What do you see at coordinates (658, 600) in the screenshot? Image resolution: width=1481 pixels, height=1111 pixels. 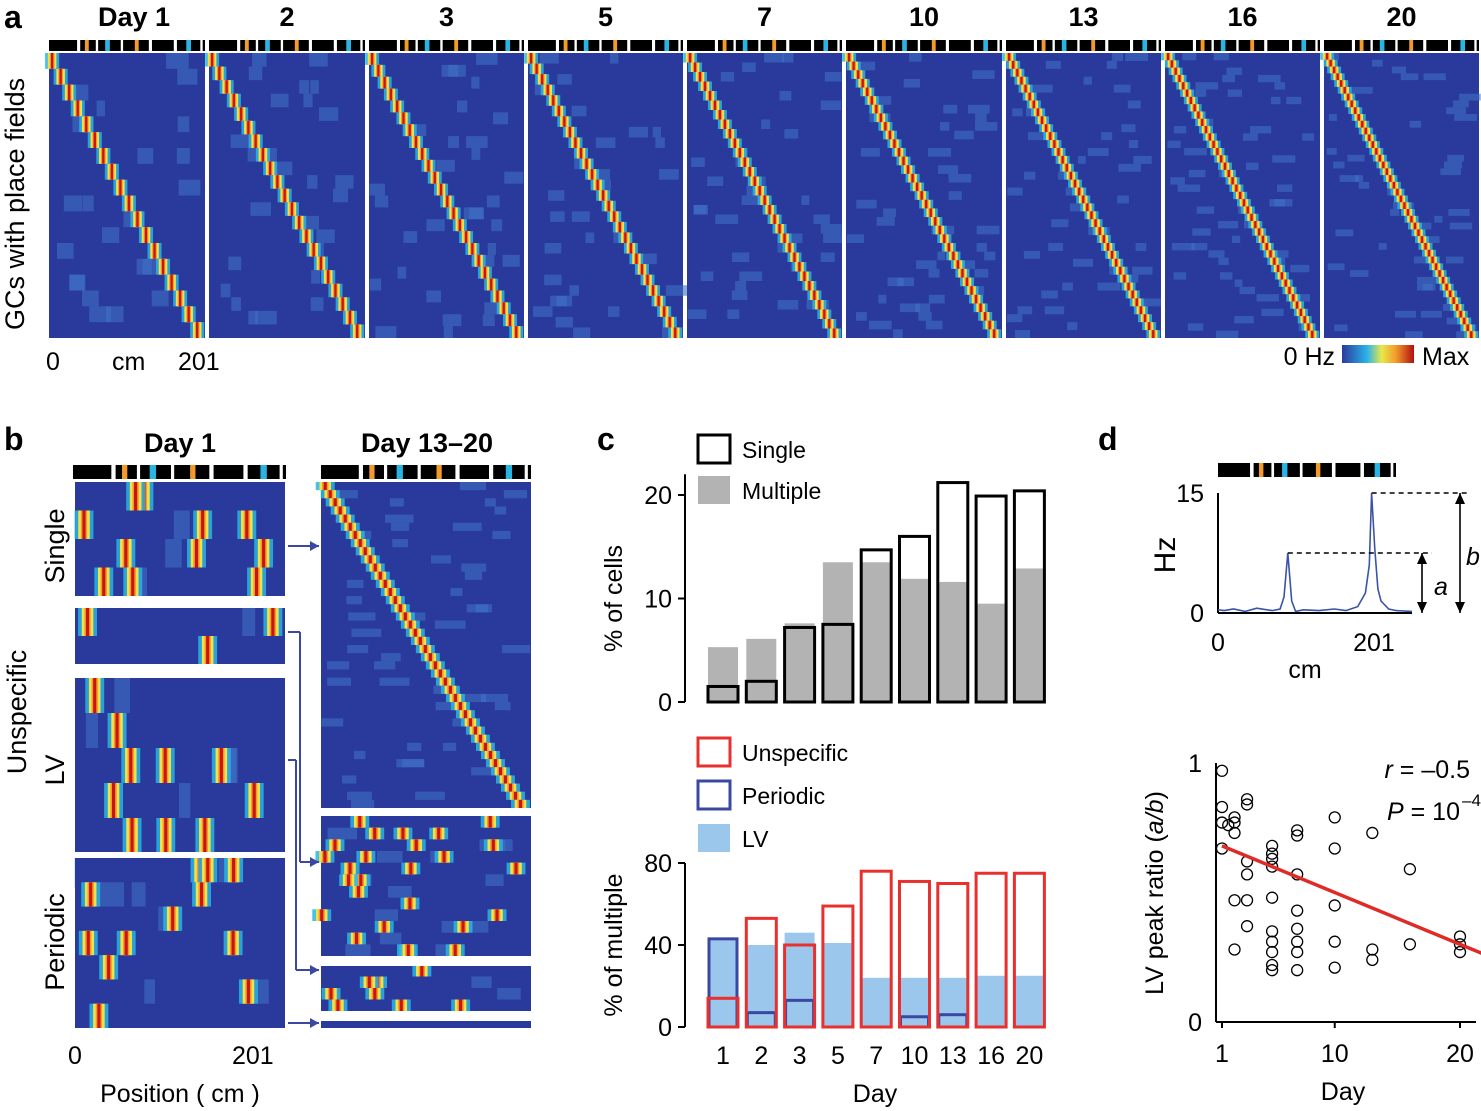 I see `y-tick-label: 10` at bounding box center [658, 600].